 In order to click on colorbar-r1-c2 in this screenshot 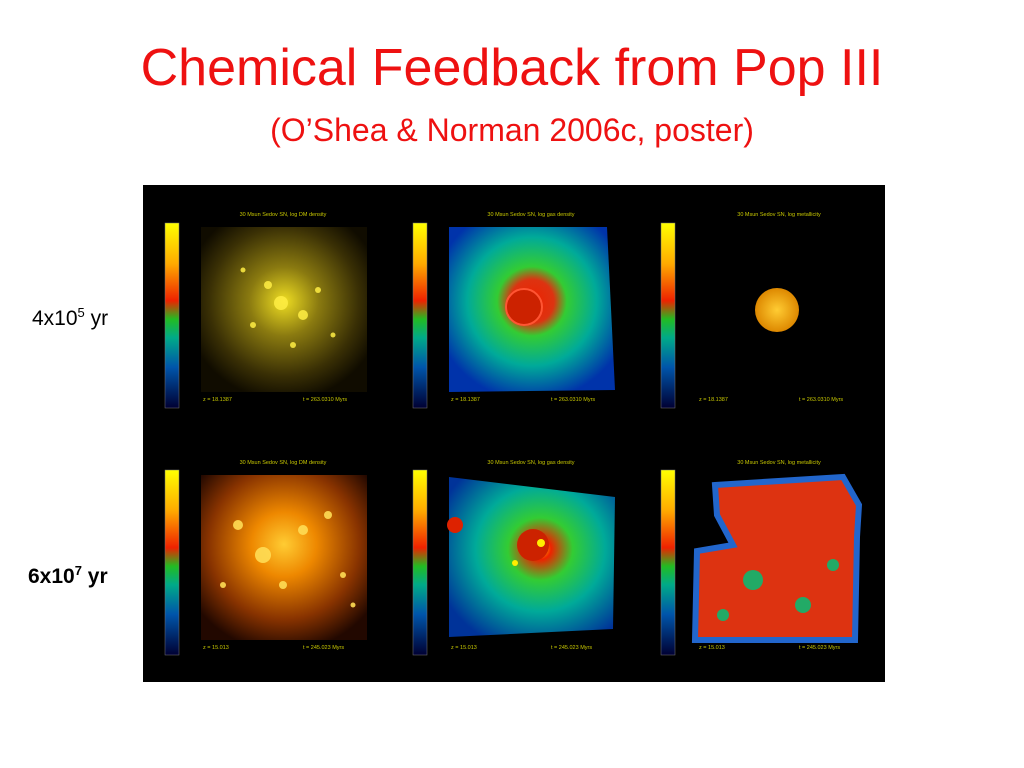, I will do `click(420, 315)`.